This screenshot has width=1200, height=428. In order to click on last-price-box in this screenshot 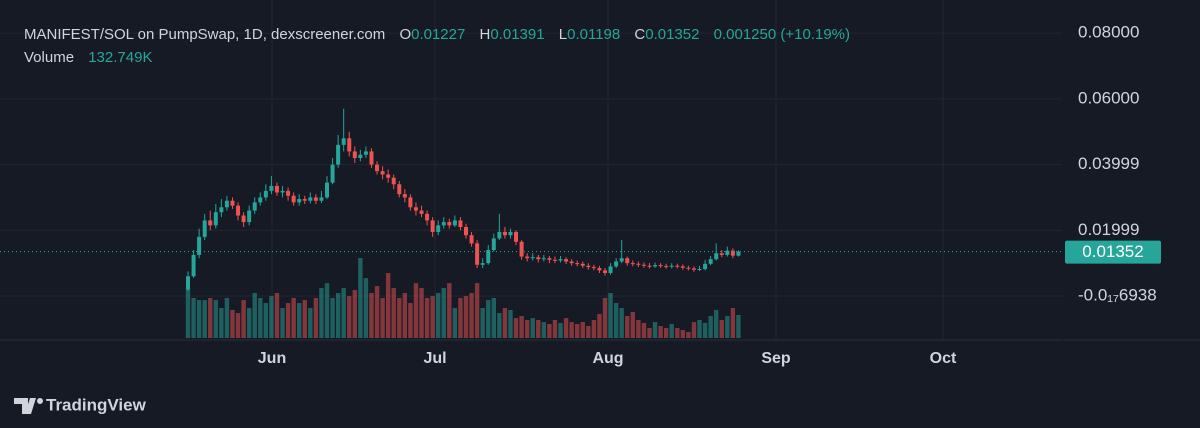, I will do `click(1113, 252)`.